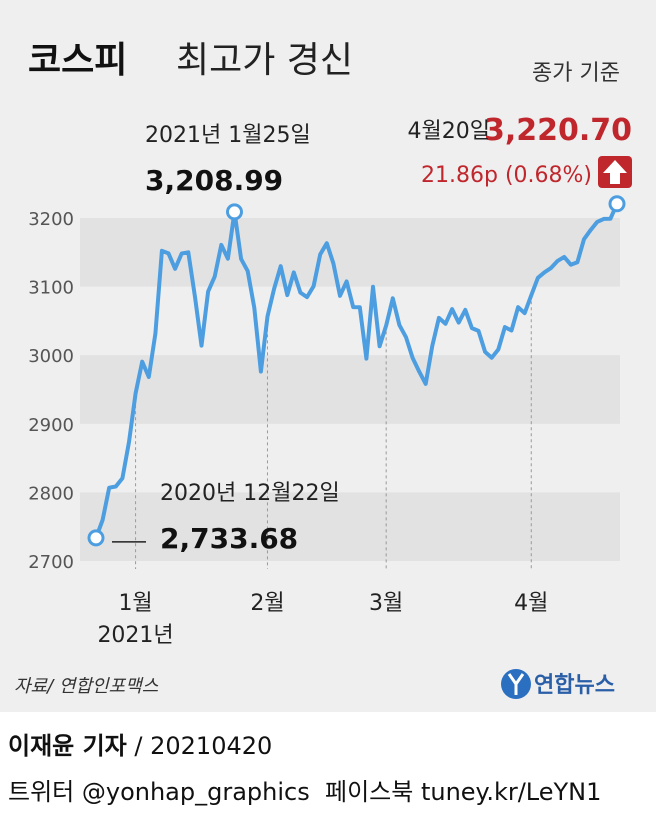  I want to click on change-label: 21.86p (0.68%), so click(506, 175).